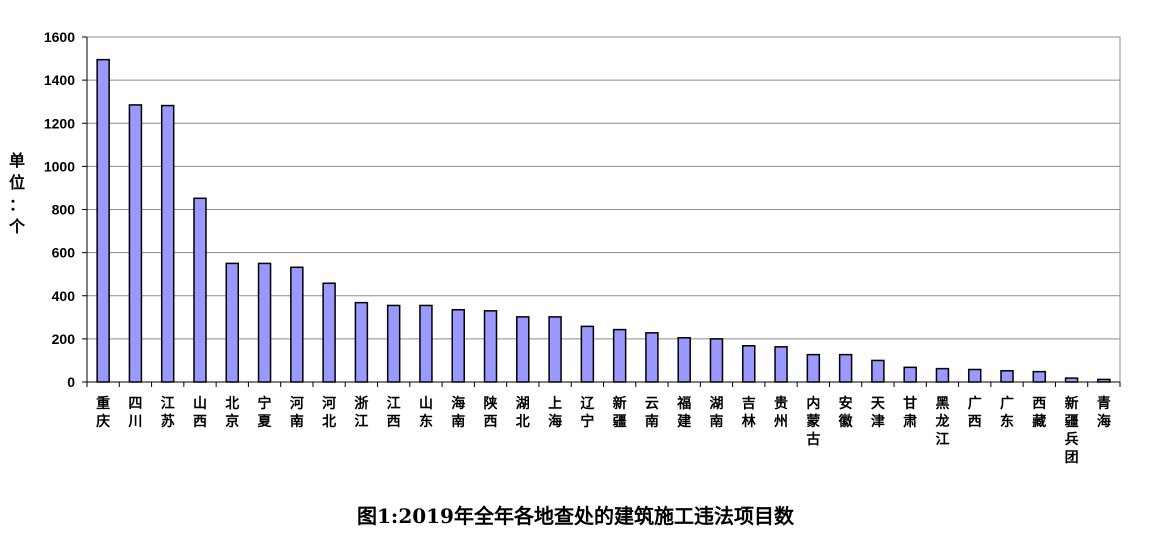 The height and width of the screenshot is (542, 1151). I want to click on x-category-label: 黑龙江, so click(941, 422).